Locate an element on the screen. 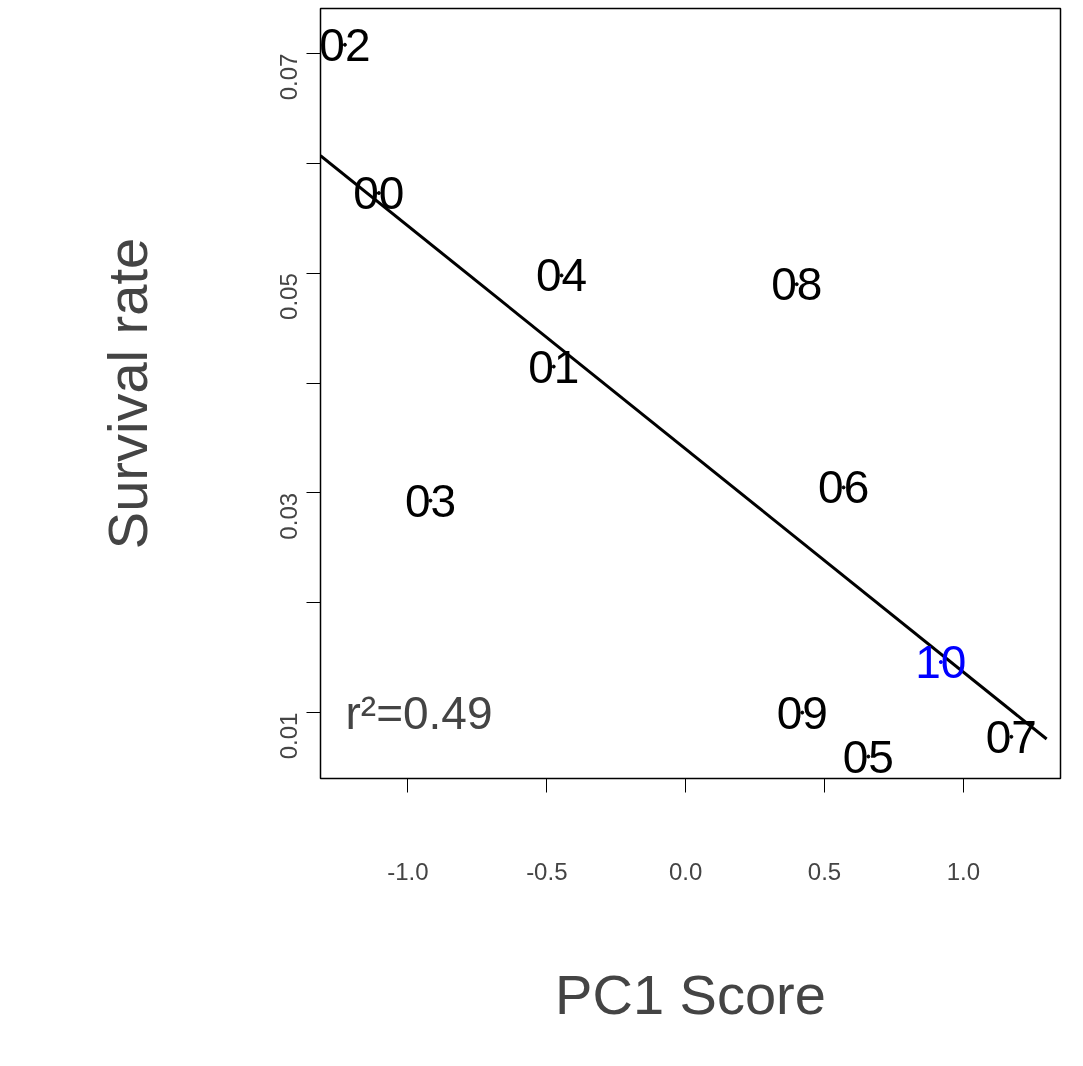 This screenshot has height=1066, width=1083. annotation: 03 is located at coordinates (430, 500).